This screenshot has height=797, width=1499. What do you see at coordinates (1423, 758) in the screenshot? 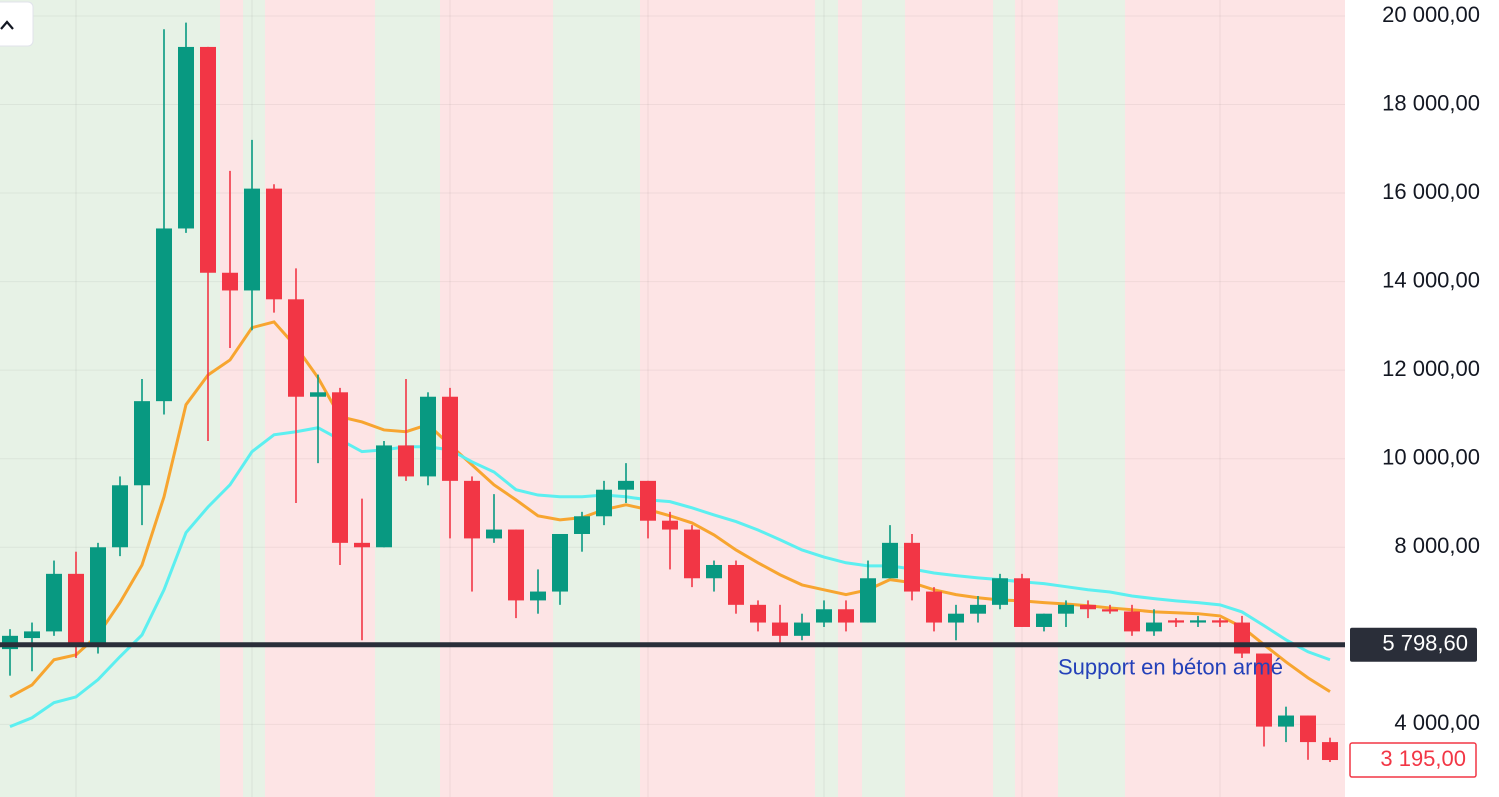
I see `last-price-label: 3 195,00` at bounding box center [1423, 758].